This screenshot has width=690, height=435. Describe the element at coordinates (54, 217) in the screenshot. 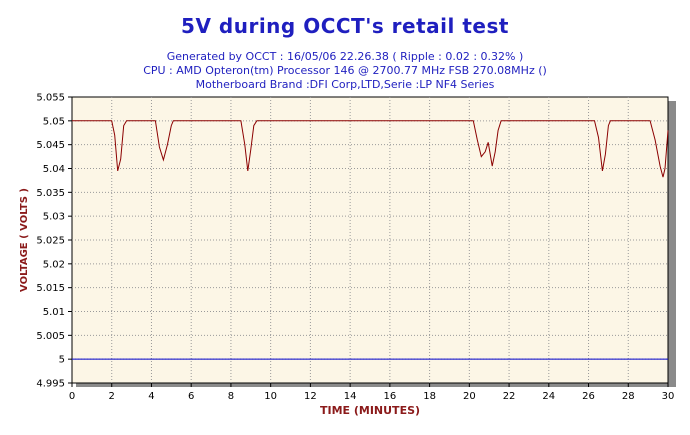

I see `y-tick-label: 5.03` at that location.